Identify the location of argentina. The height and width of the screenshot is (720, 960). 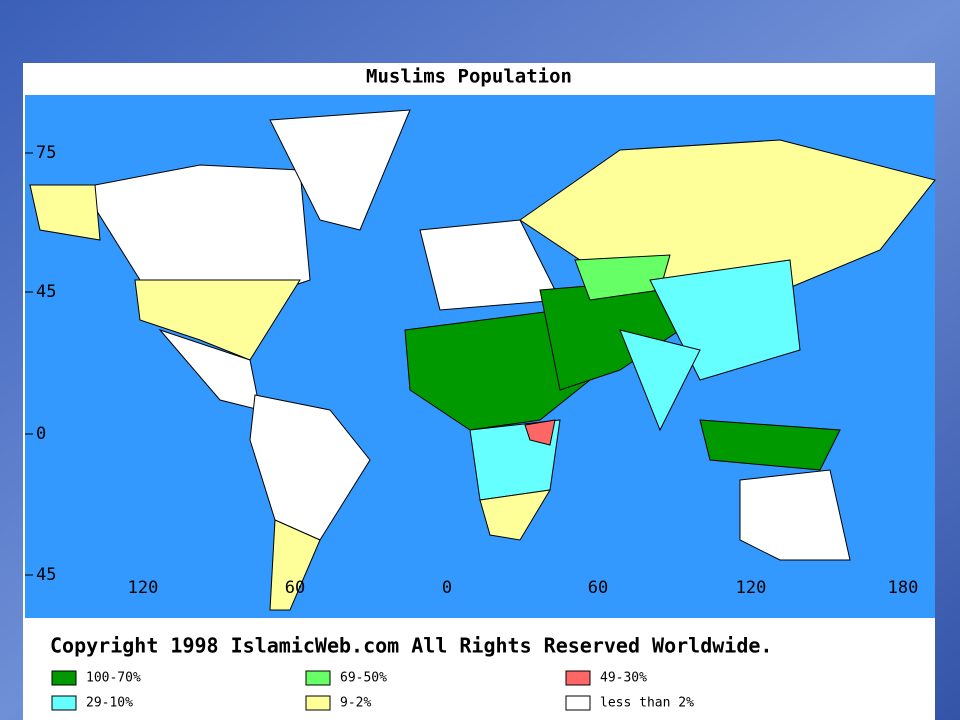
(295, 565).